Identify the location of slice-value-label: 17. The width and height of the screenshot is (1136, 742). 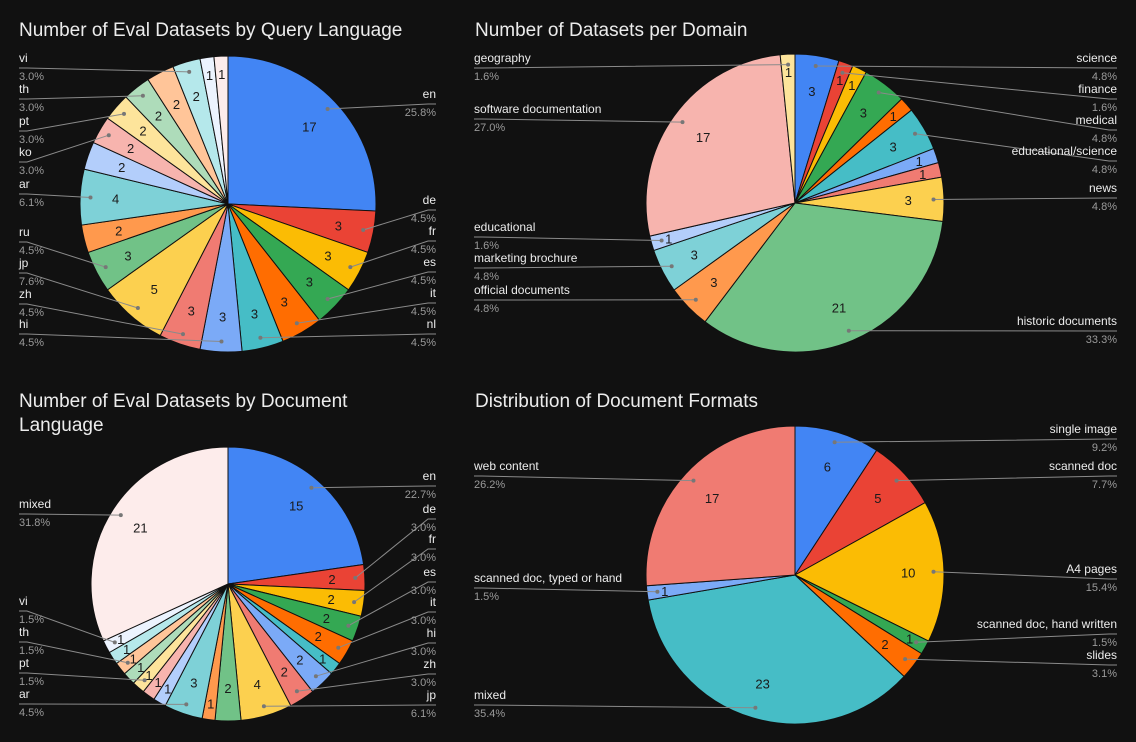
(712, 498).